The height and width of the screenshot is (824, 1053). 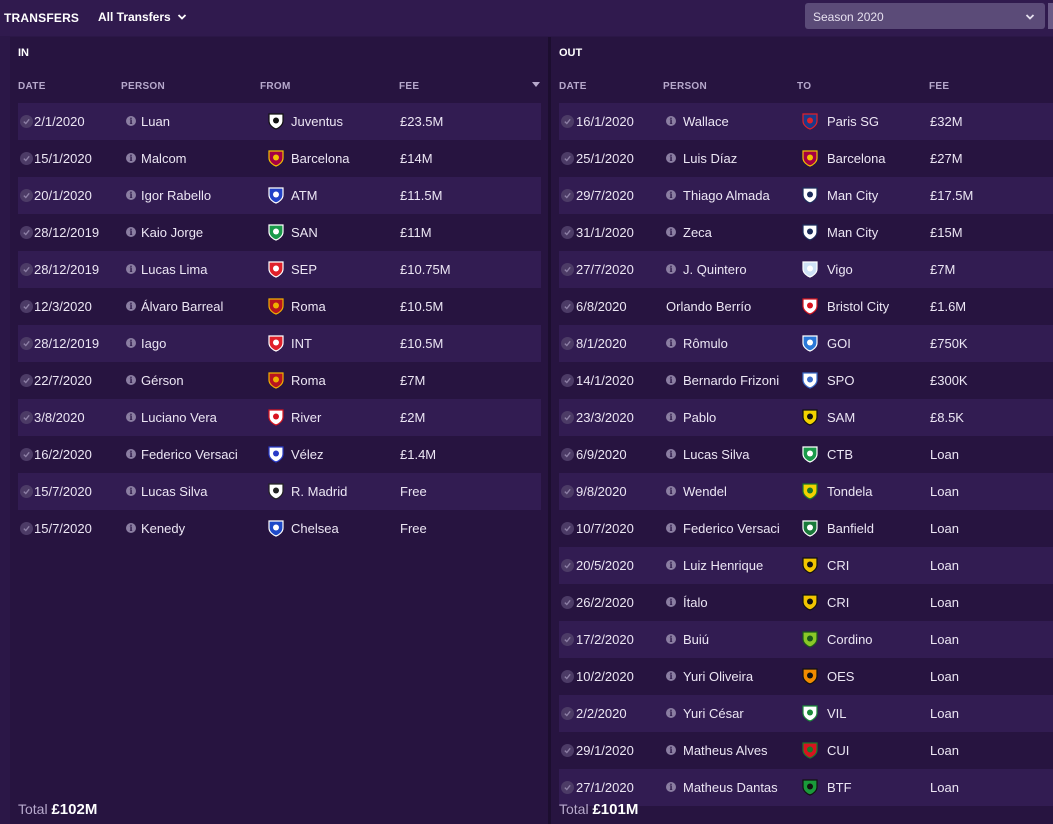 What do you see at coordinates (806, 195) in the screenshot?
I see `table-row: 29/7/2020 i Thiago Almada Man City £17.5M` at bounding box center [806, 195].